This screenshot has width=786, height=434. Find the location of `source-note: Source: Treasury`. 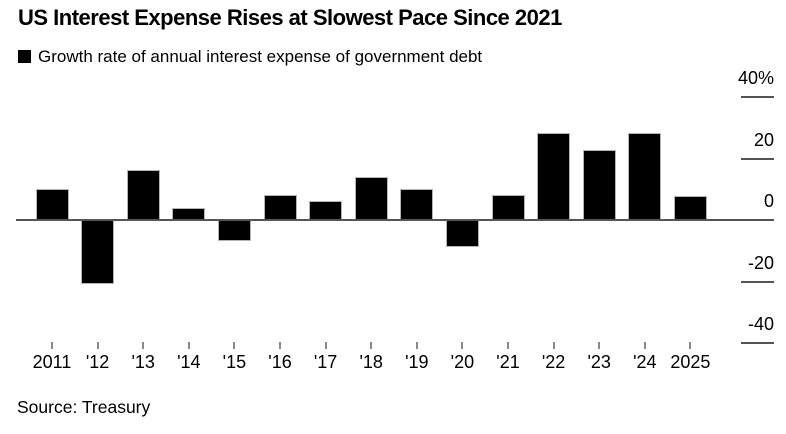

source-note: Source: Treasury is located at coordinates (84, 407).